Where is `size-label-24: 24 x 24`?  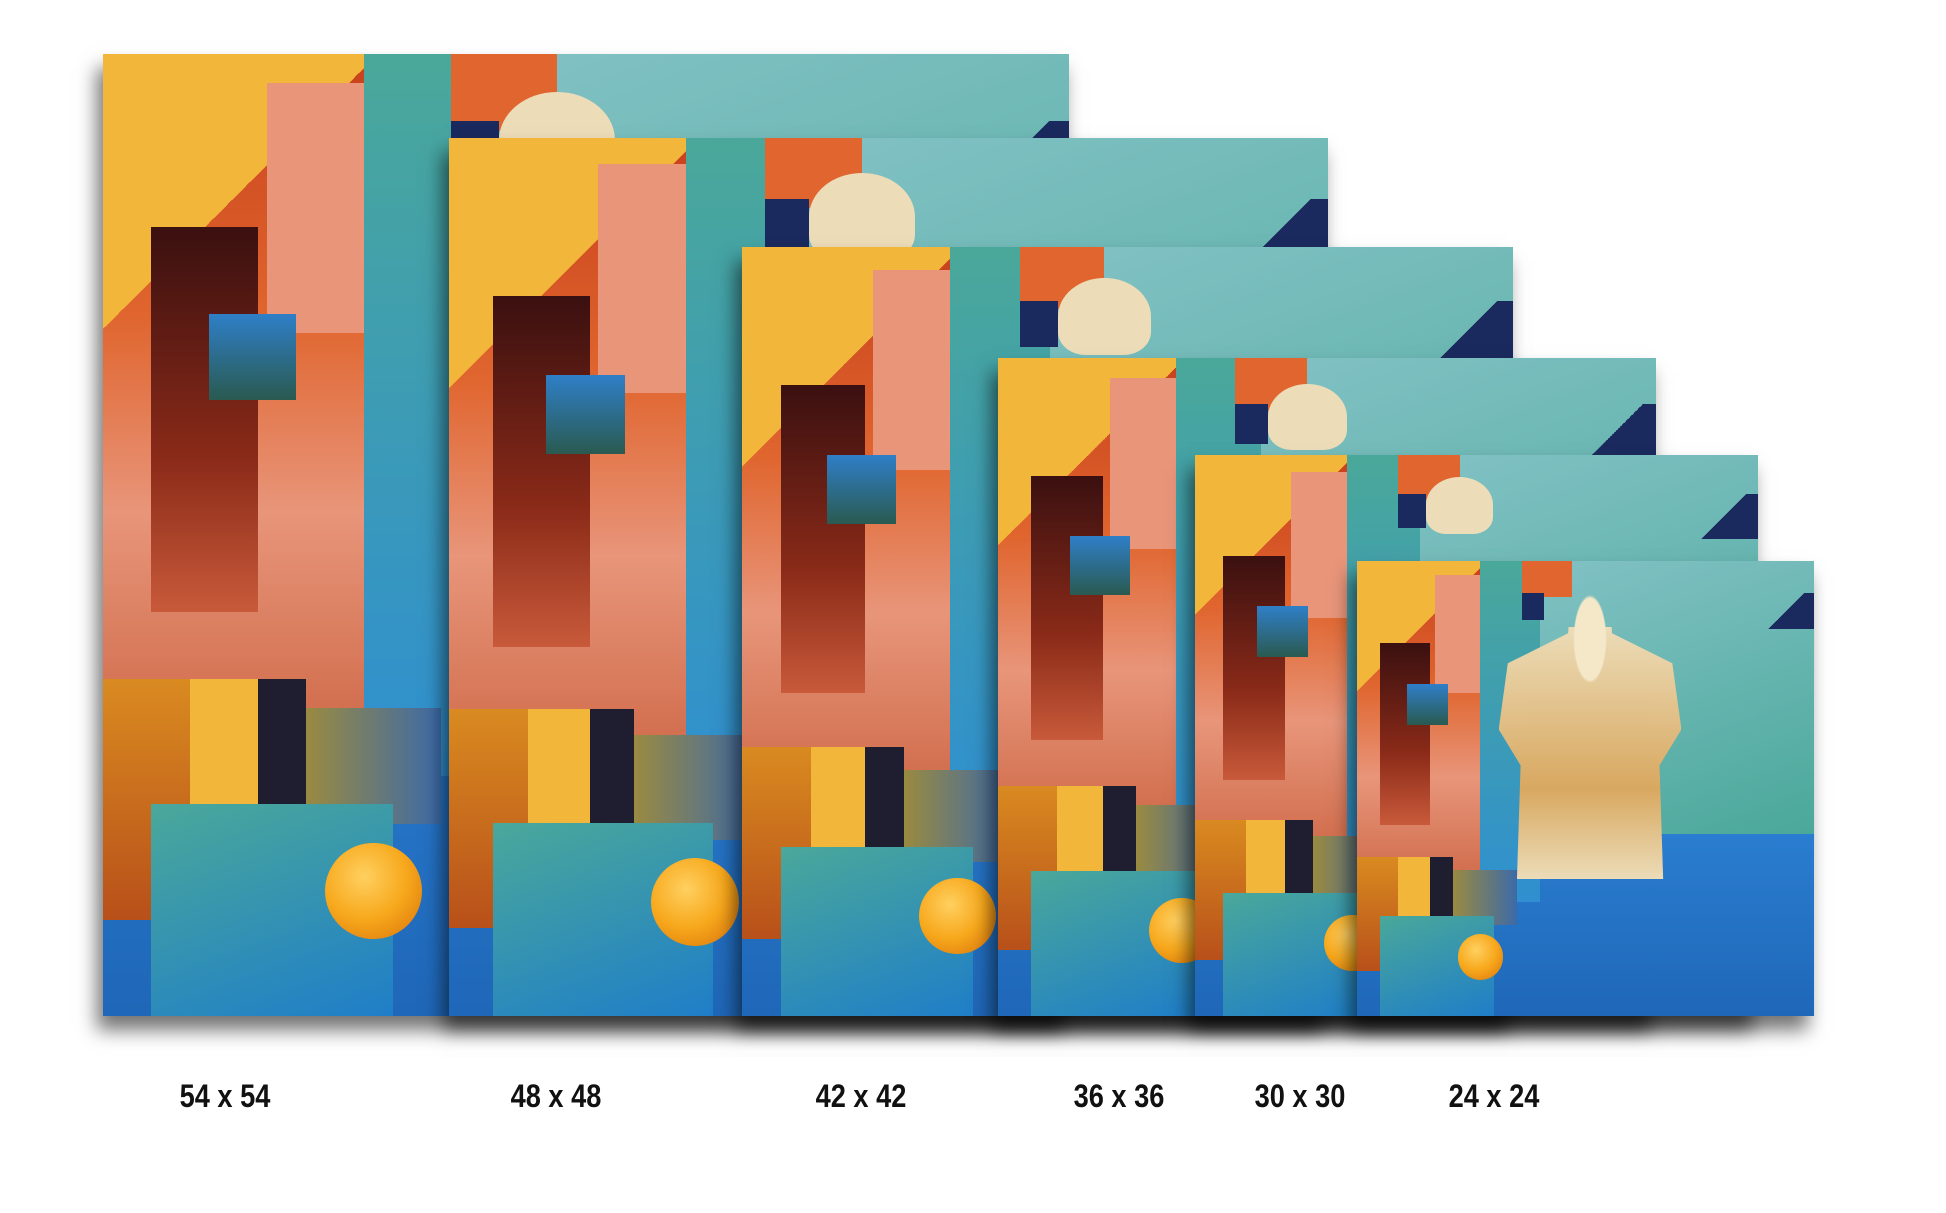
size-label-24: 24 x 24 is located at coordinates (1494, 1096).